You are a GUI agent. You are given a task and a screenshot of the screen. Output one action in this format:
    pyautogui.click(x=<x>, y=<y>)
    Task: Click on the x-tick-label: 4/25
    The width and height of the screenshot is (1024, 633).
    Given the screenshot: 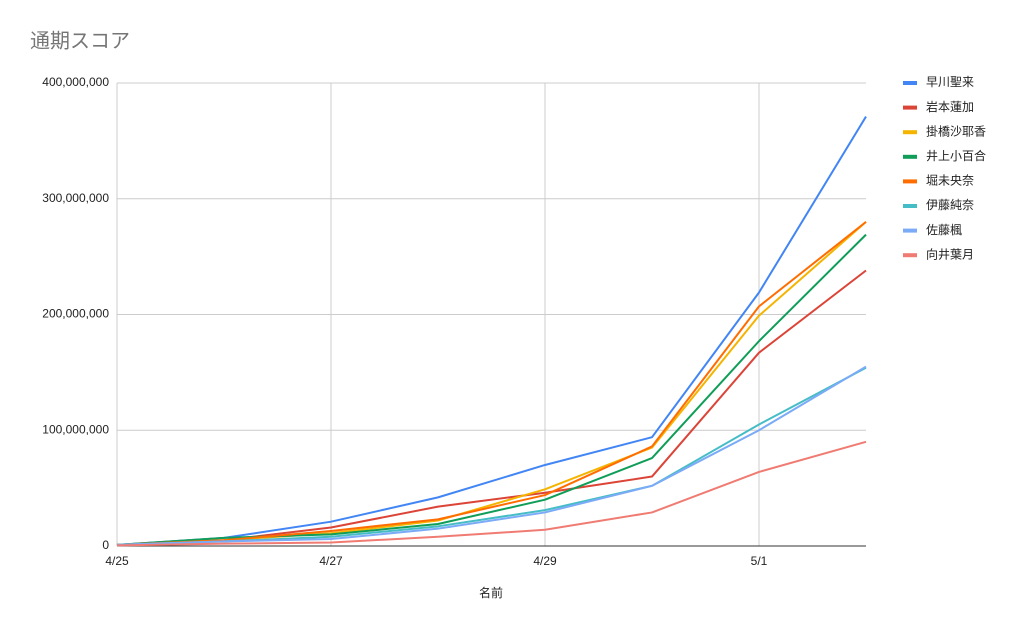 What is the action you would take?
    pyautogui.click(x=117, y=561)
    